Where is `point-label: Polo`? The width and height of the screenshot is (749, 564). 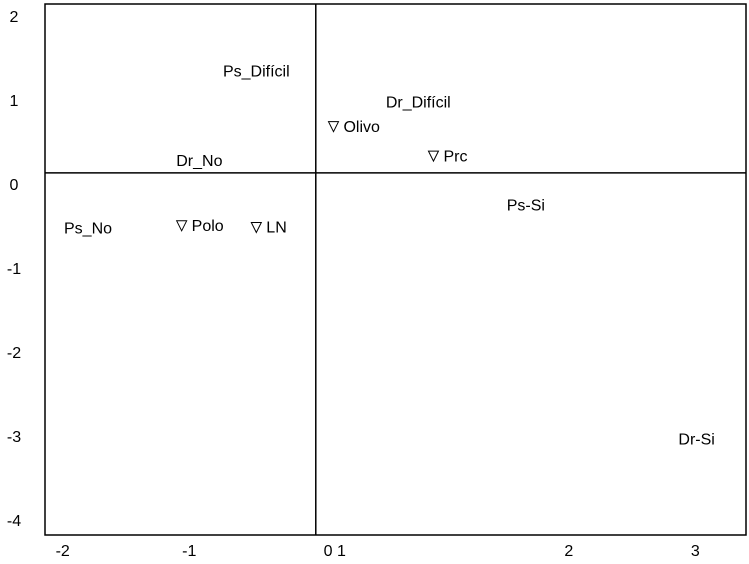
point-label: Polo is located at coordinates (208, 226).